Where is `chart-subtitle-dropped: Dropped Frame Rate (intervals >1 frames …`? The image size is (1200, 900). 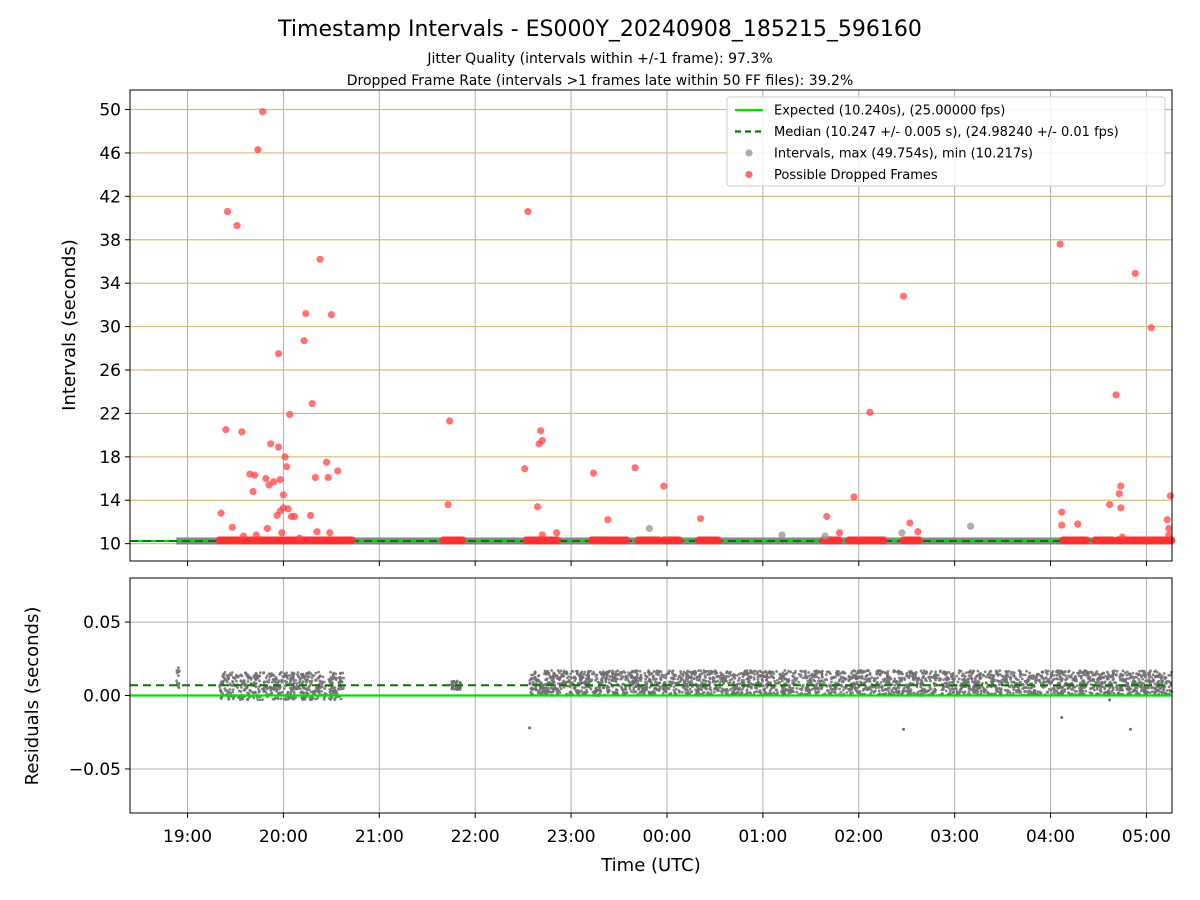 chart-subtitle-dropped: Dropped Frame Rate (intervals >1 frames … is located at coordinates (600, 81).